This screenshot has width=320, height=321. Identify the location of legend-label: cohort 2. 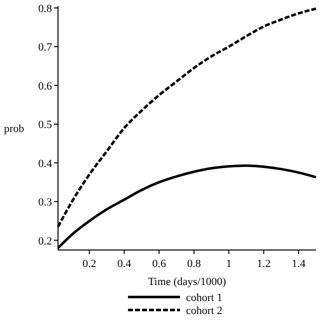
(204, 311).